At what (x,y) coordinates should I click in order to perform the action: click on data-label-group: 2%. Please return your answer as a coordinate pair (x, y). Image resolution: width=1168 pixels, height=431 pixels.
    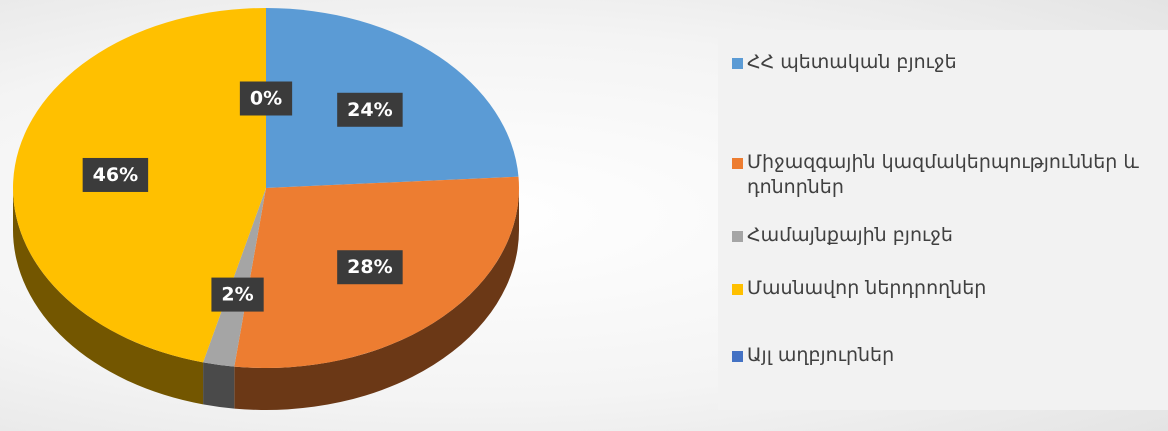
    Looking at the image, I should click on (237, 294).